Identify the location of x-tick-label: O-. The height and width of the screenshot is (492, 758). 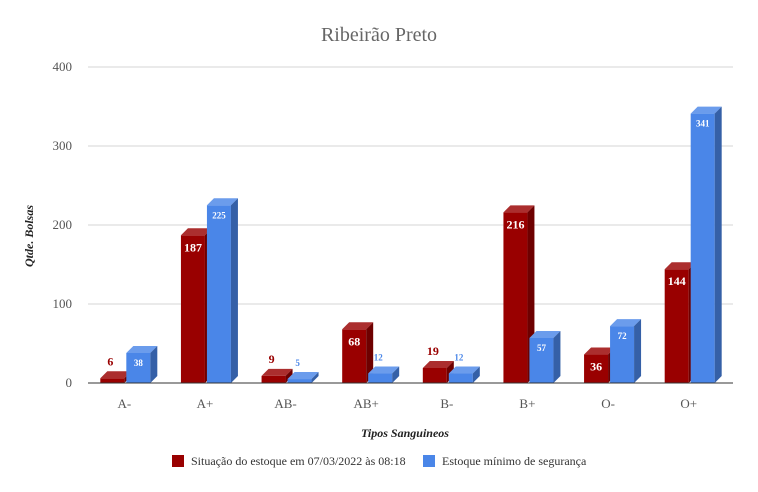
(608, 403).